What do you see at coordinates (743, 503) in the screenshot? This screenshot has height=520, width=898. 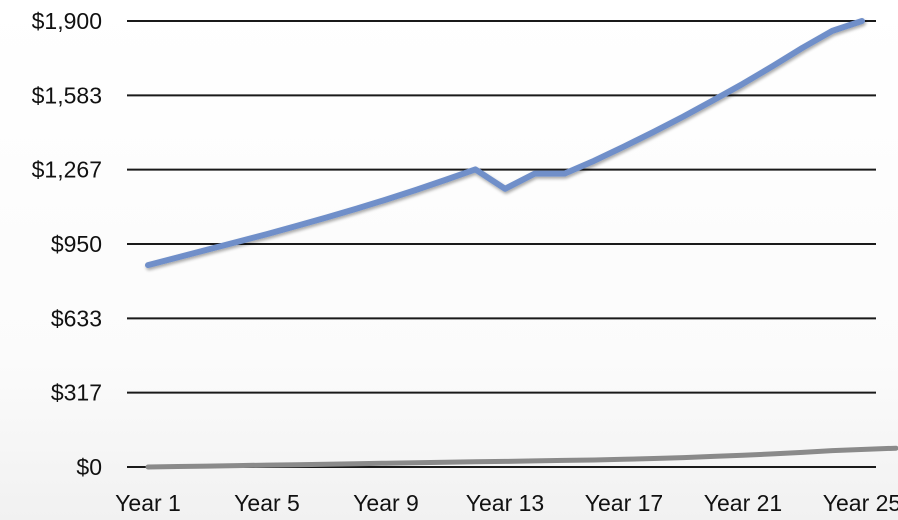 I see `x-tick-label: Year 21` at bounding box center [743, 503].